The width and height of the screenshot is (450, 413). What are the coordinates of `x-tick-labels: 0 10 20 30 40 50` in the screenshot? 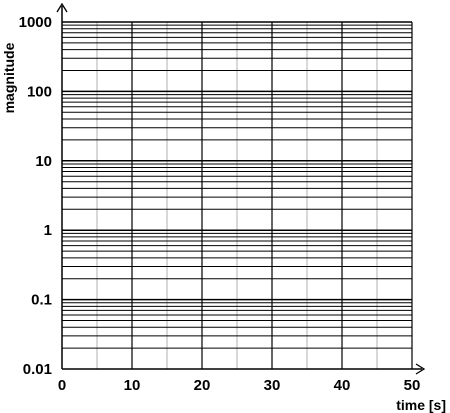 It's located at (239, 385).